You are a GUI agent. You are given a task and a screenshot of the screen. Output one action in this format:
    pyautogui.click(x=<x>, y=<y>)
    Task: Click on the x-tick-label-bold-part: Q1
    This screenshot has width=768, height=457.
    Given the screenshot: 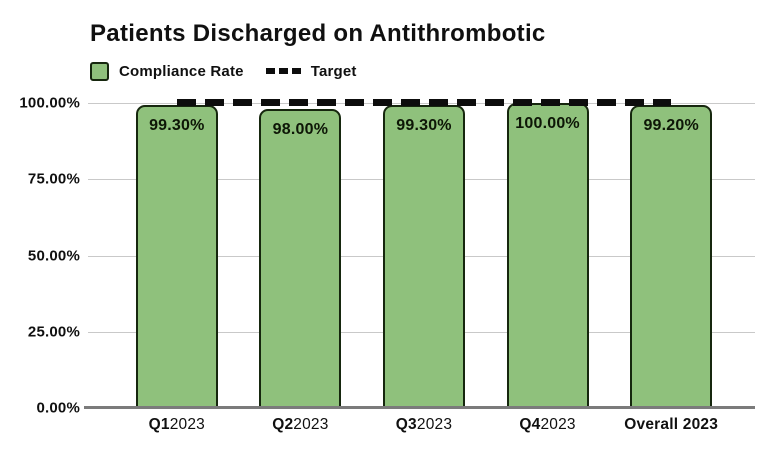 What is the action you would take?
    pyautogui.click(x=159, y=424)
    